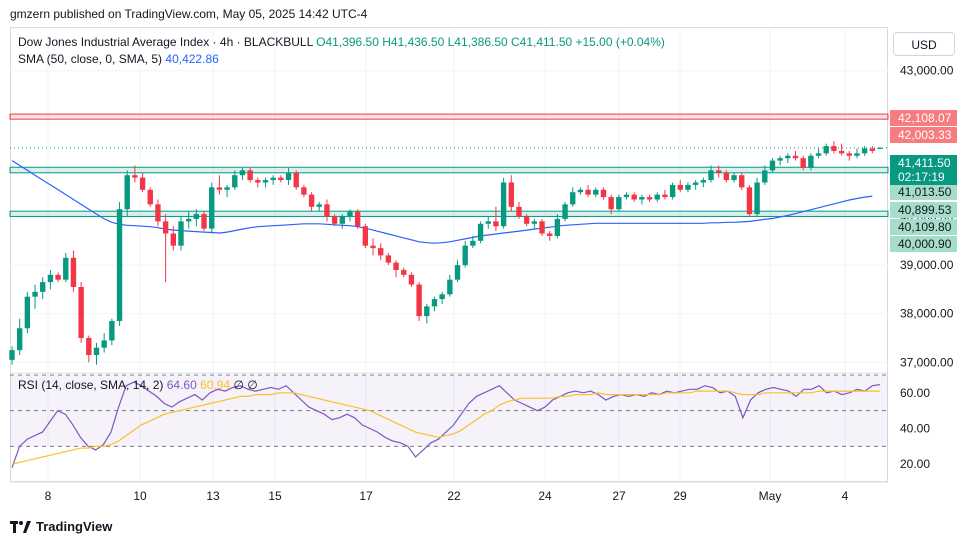  I want to click on tradingview-logo-icon, so click(20, 526).